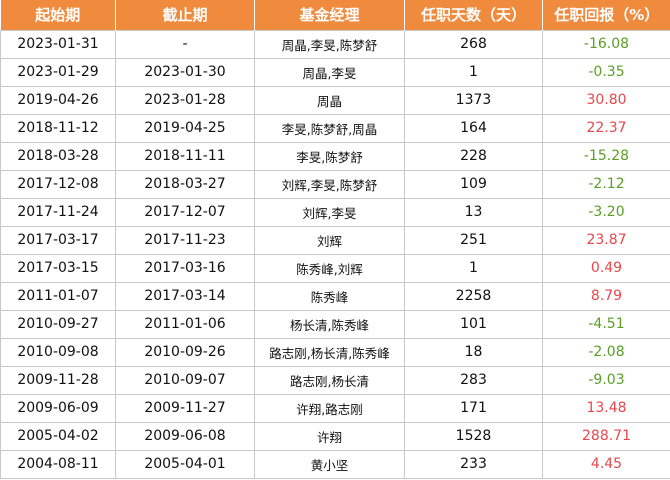 The width and height of the screenshot is (670, 480). Describe the element at coordinates (58, 15) in the screenshot. I see `header-start-date: 起始期` at that location.